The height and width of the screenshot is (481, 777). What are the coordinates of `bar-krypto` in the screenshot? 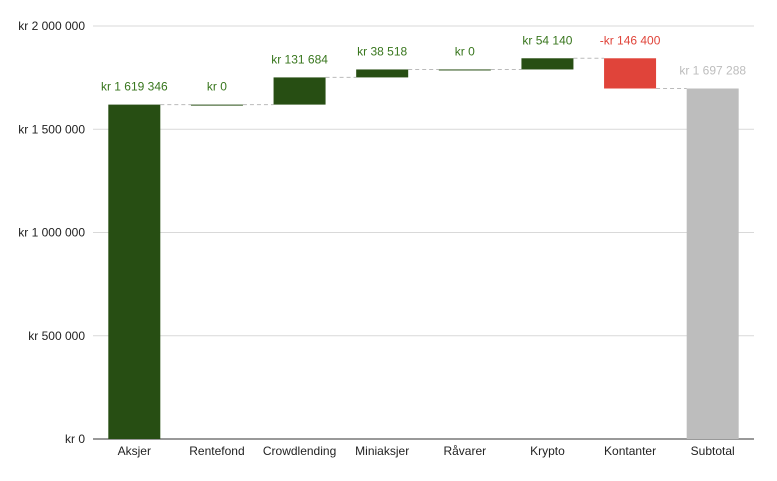 It's located at (547, 64).